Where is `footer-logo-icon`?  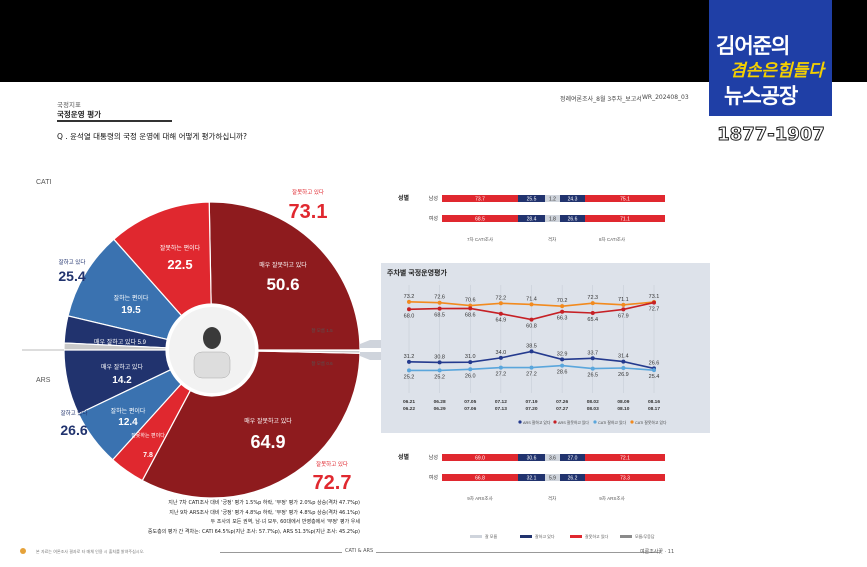 footer-logo-icon is located at coordinates (23, 551).